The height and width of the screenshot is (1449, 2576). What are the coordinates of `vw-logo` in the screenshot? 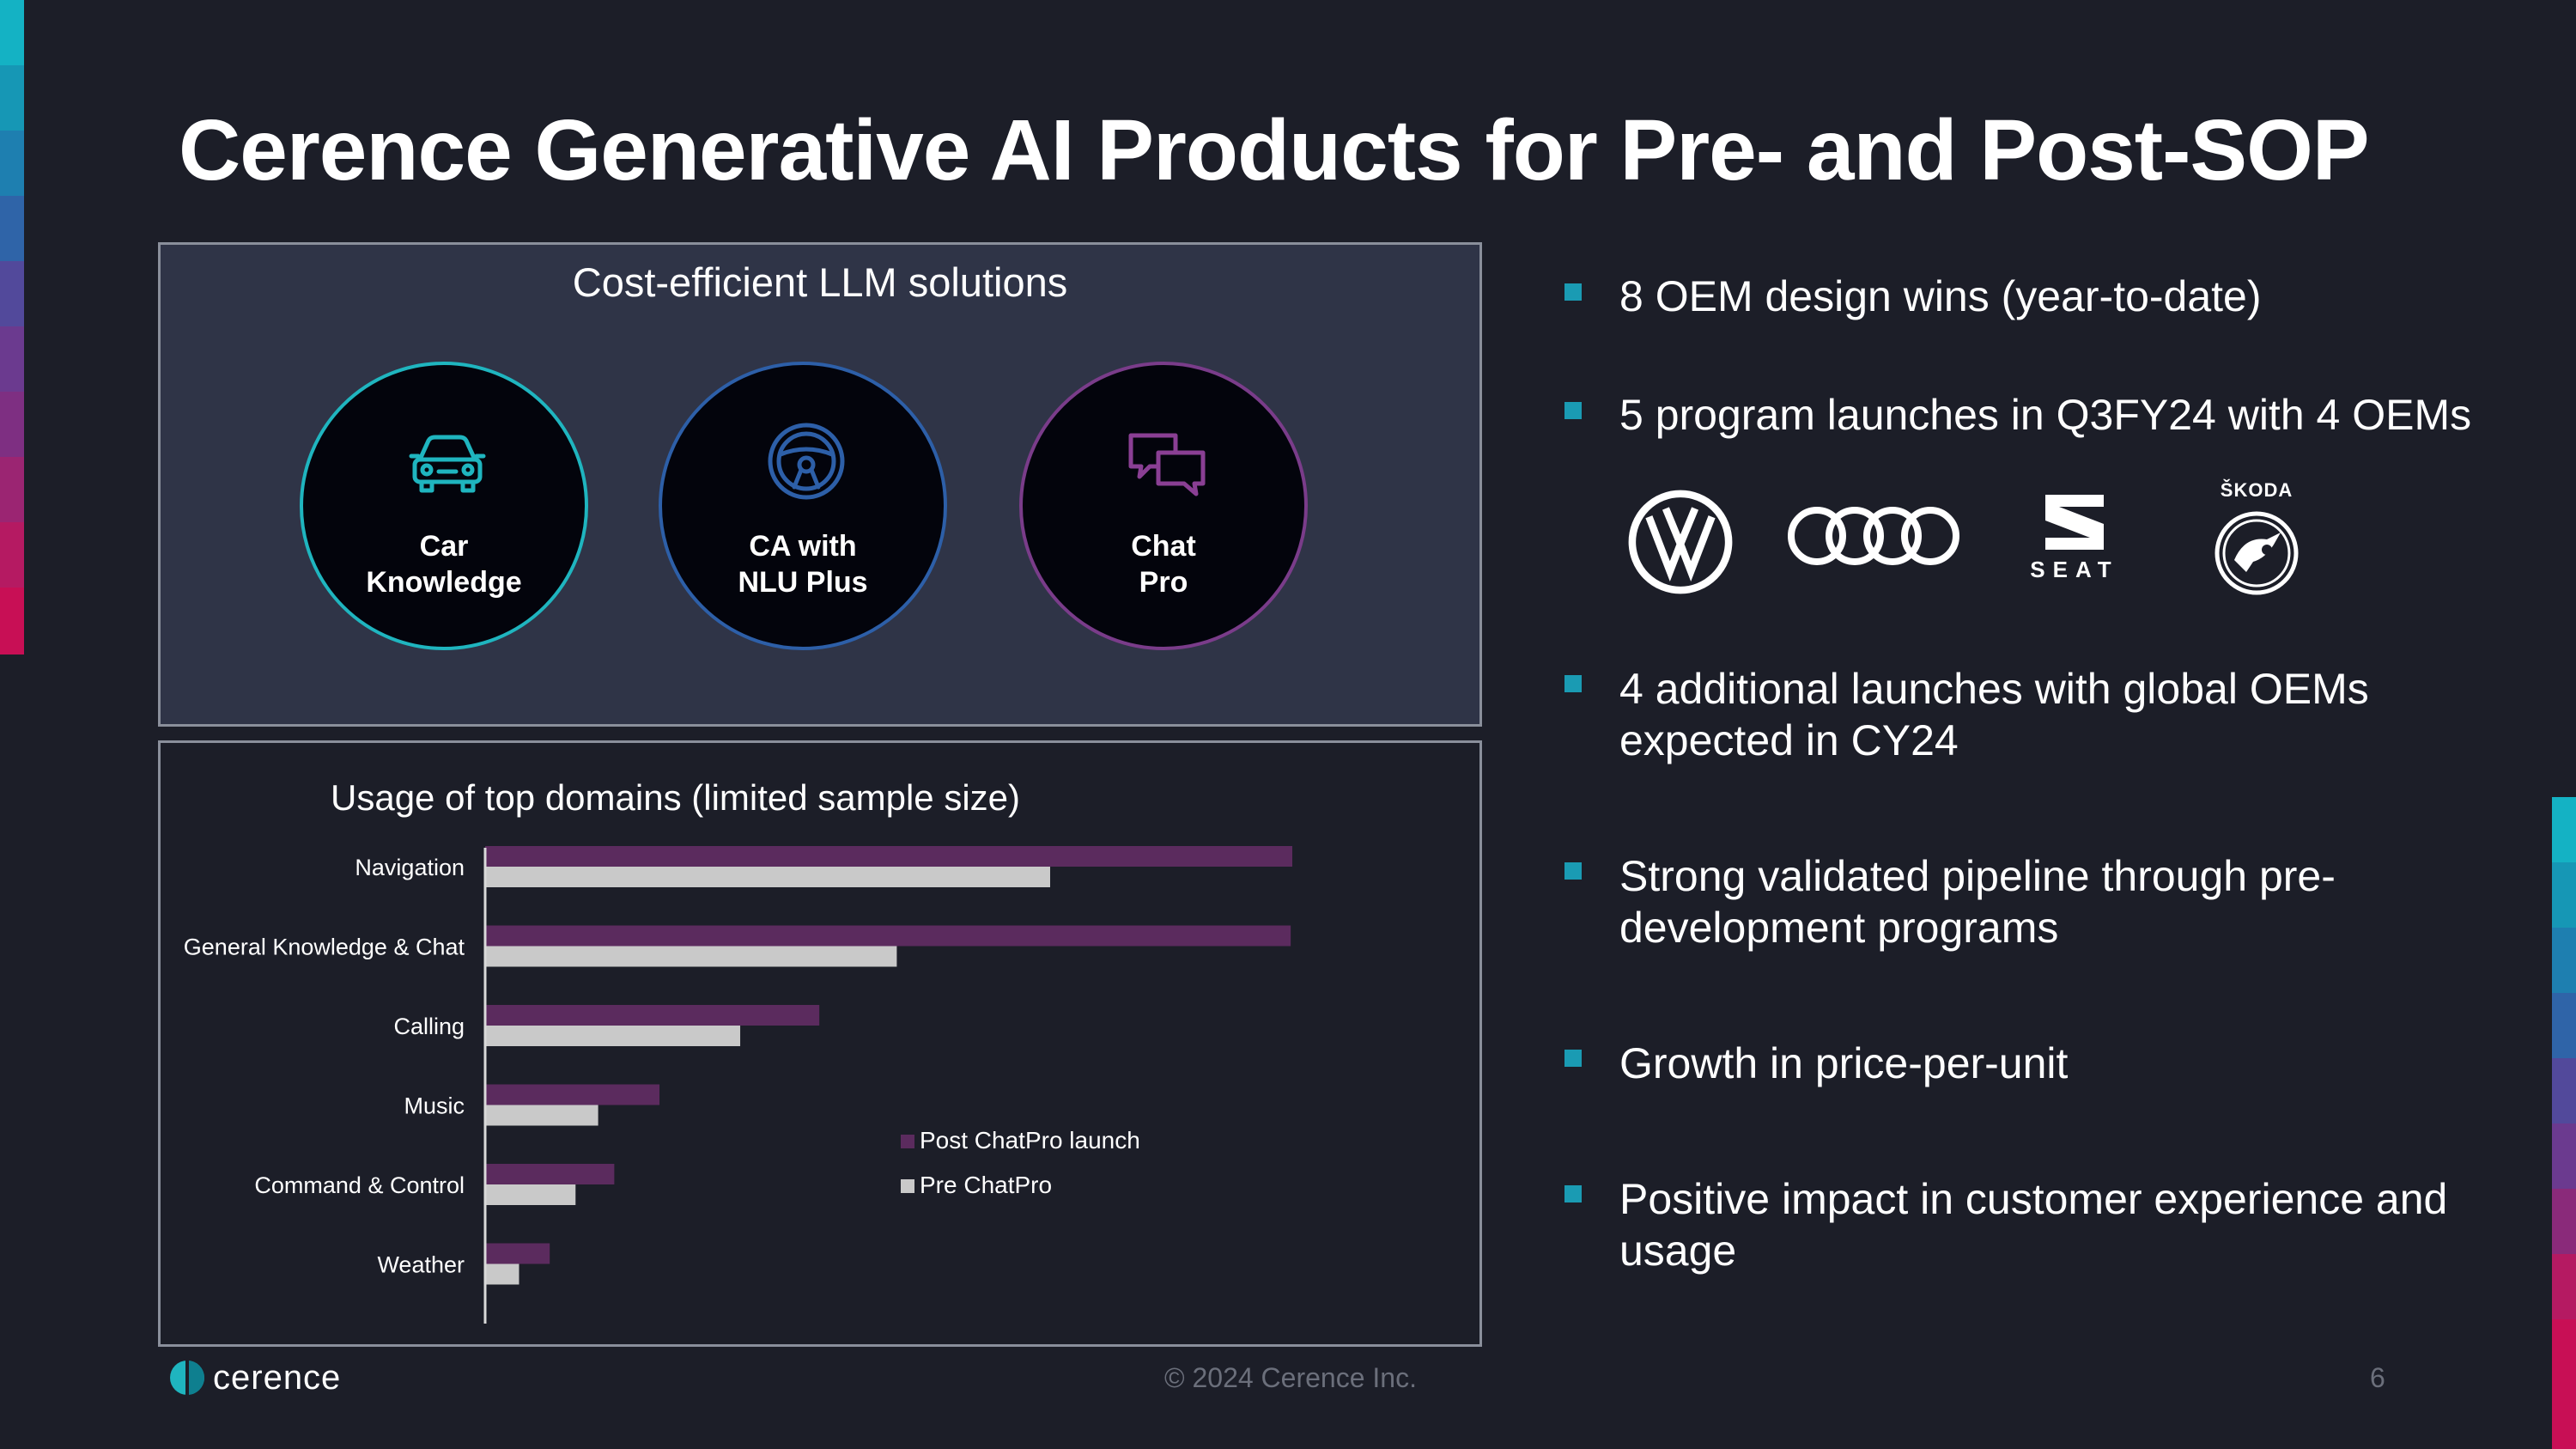 It's located at (1681, 542).